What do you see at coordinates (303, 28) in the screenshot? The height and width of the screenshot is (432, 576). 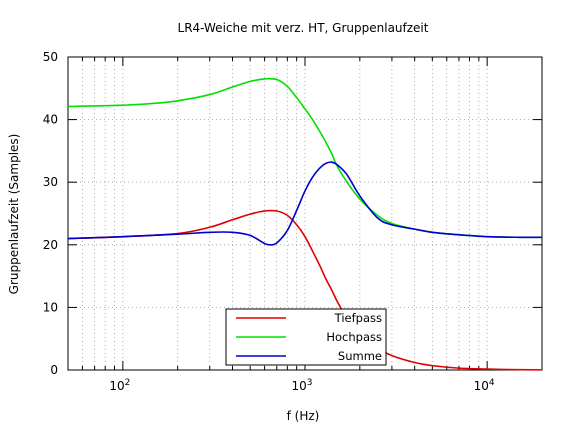 I see `chart-title: LR4-Weiche mit verz. HT, Gruppenlaufzeit` at bounding box center [303, 28].